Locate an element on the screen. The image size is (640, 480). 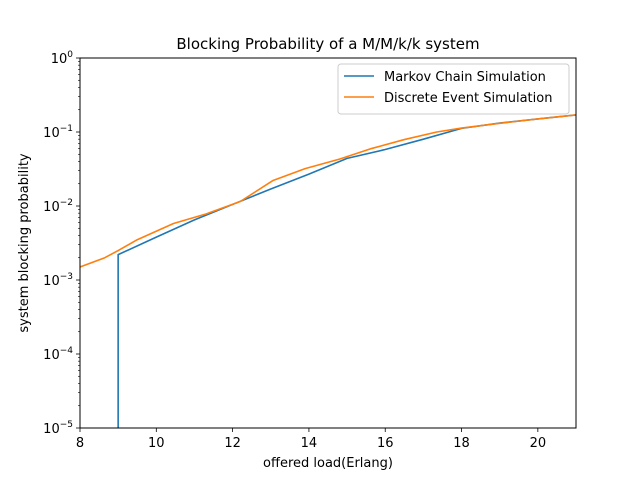
x-tick-label: 14 is located at coordinates (309, 443).